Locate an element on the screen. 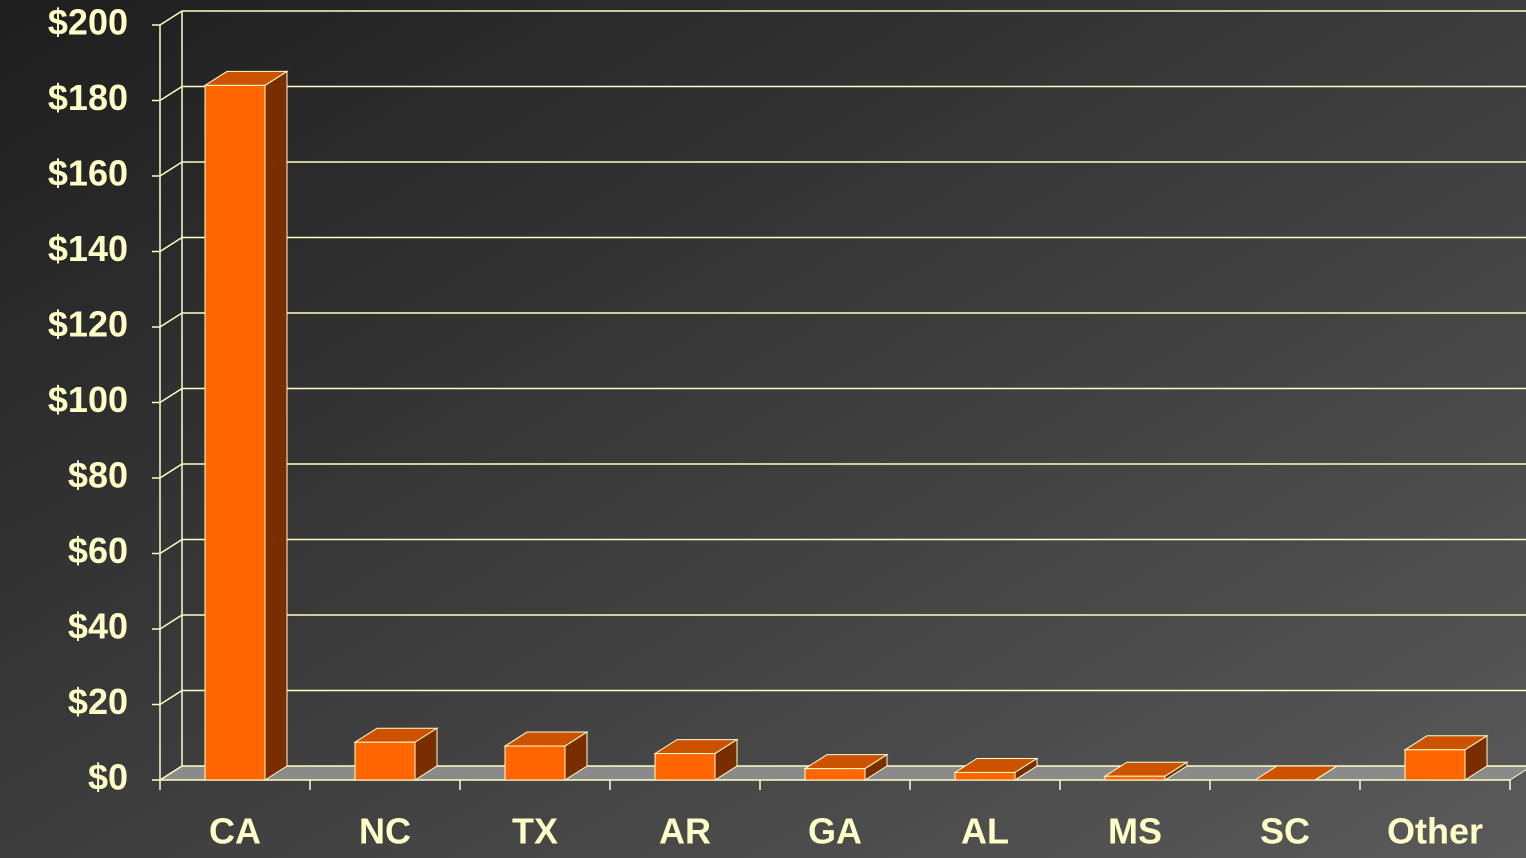  y-tick-label: $120 is located at coordinates (88, 324).